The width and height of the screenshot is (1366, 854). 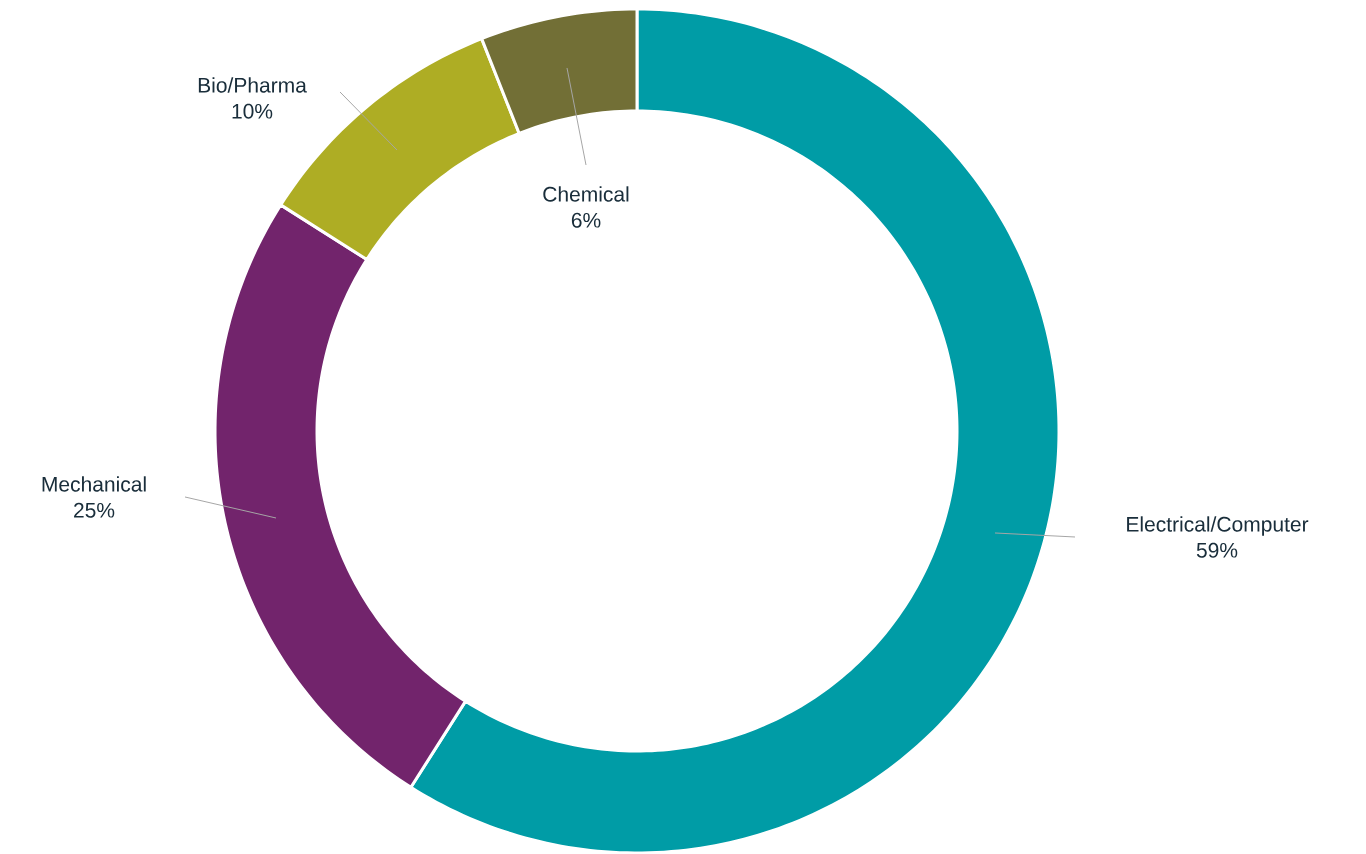 What do you see at coordinates (252, 111) in the screenshot?
I see `data-label: 10%` at bounding box center [252, 111].